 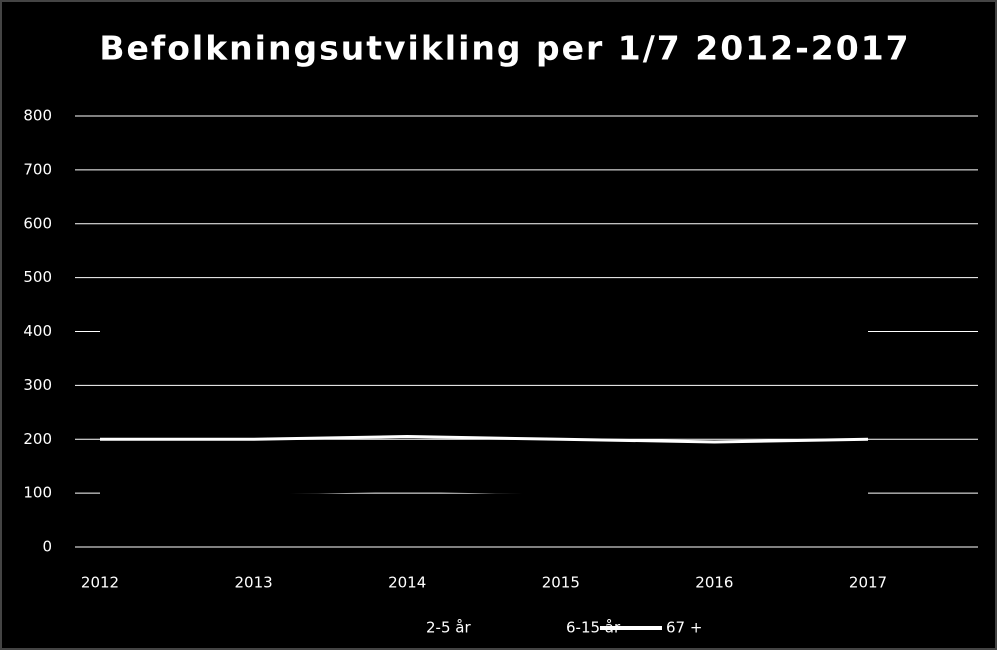 I want to click on y-tick-label: 0, so click(x=47, y=547).